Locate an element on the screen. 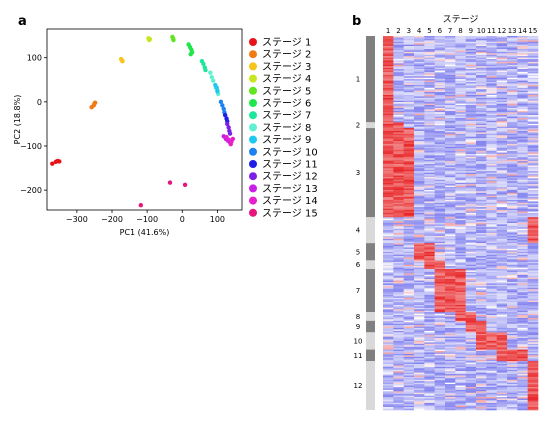 The width and height of the screenshot is (550, 424). cluster-label: 1 is located at coordinates (358, 80).